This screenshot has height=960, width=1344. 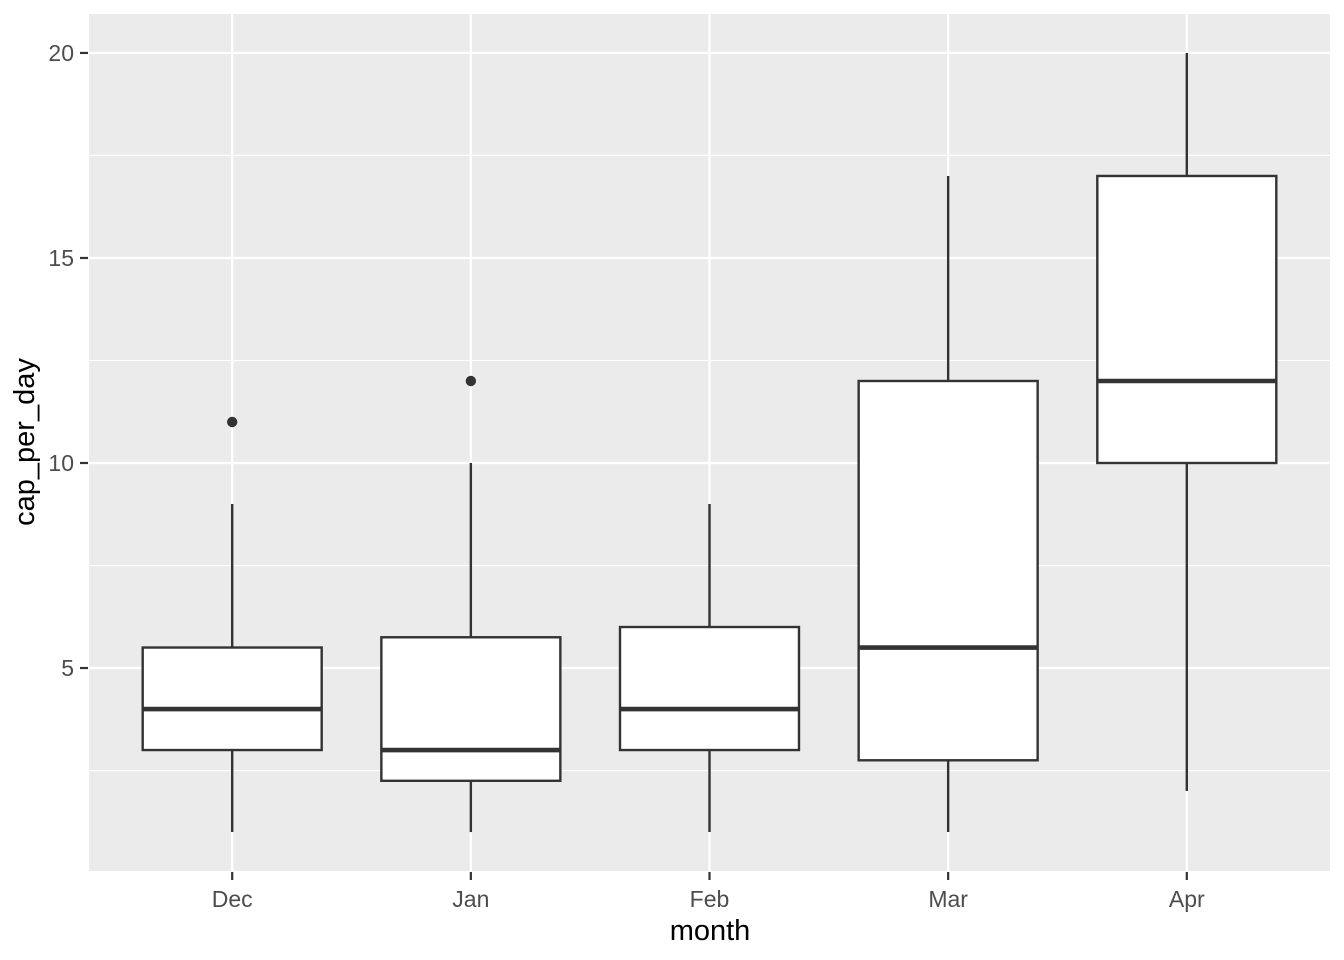 What do you see at coordinates (61, 258) in the screenshot?
I see `y-tick-label-15: 15` at bounding box center [61, 258].